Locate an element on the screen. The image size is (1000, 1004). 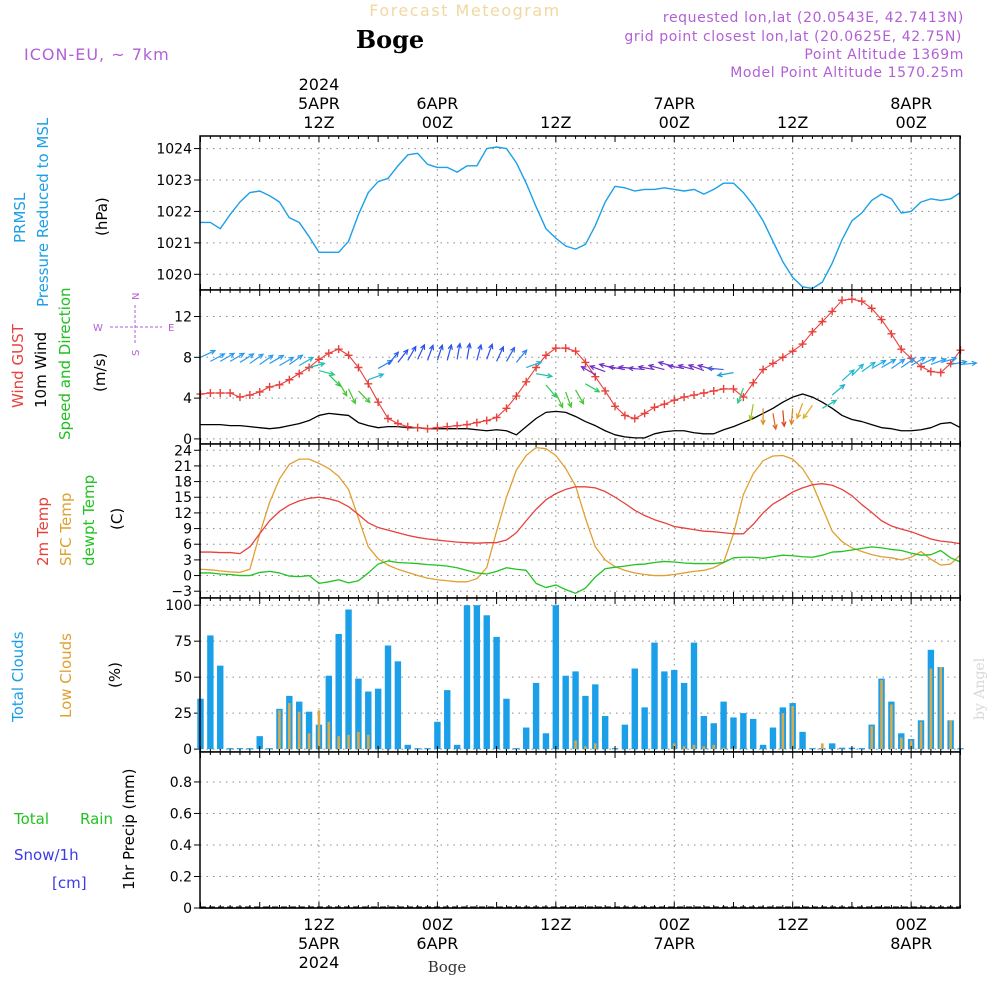
bottom-time-label: 8APR is located at coordinates (911, 943).